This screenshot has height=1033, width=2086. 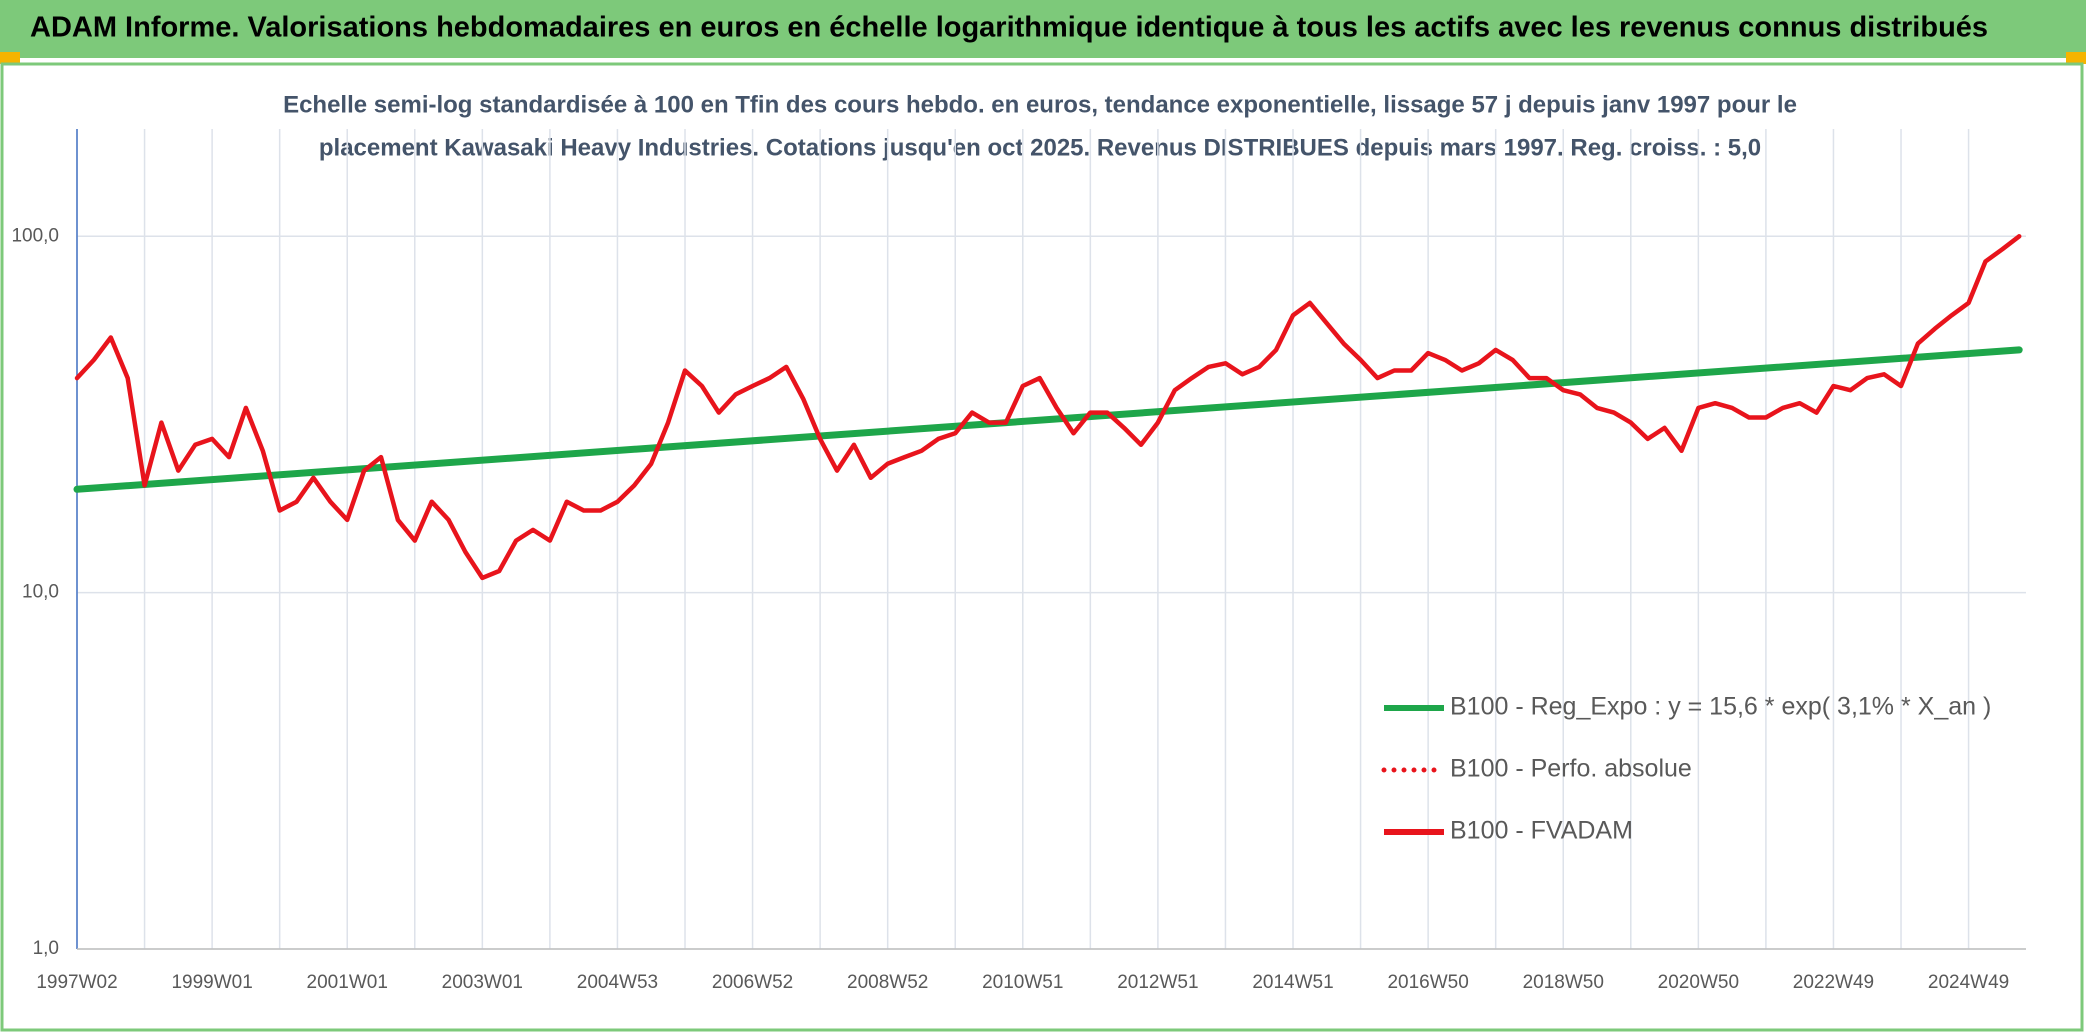 I want to click on y-tick-label: 1,0, so click(x=46, y=948).